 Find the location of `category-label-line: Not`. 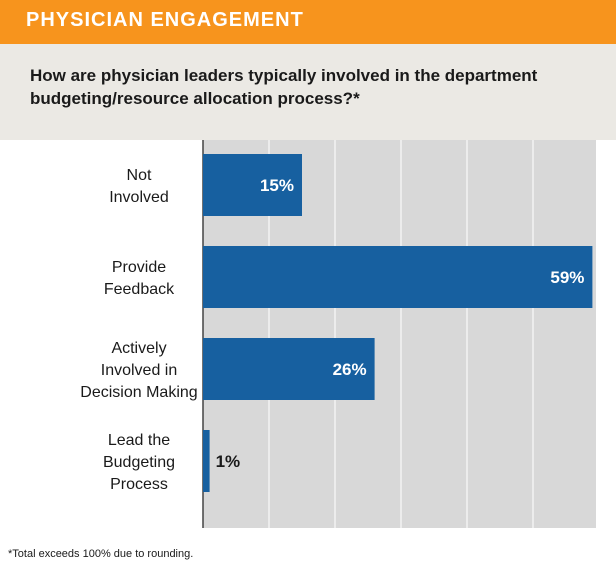

category-label-line: Not is located at coordinates (139, 175).